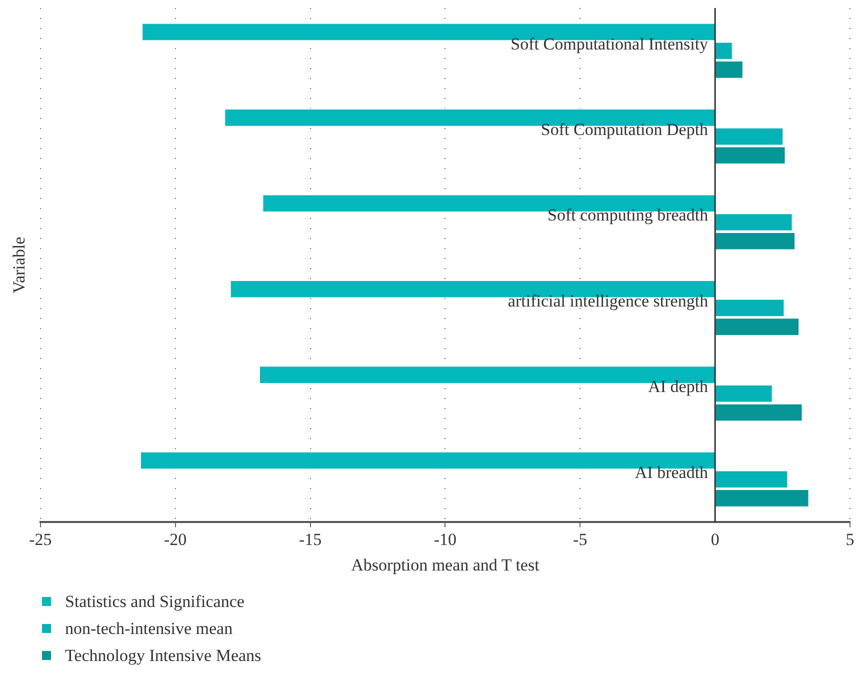 Image resolution: width=858 pixels, height=673 pixels. Describe the element at coordinates (154, 602) in the screenshot. I see `legend-label: Statistics and Significance` at that location.